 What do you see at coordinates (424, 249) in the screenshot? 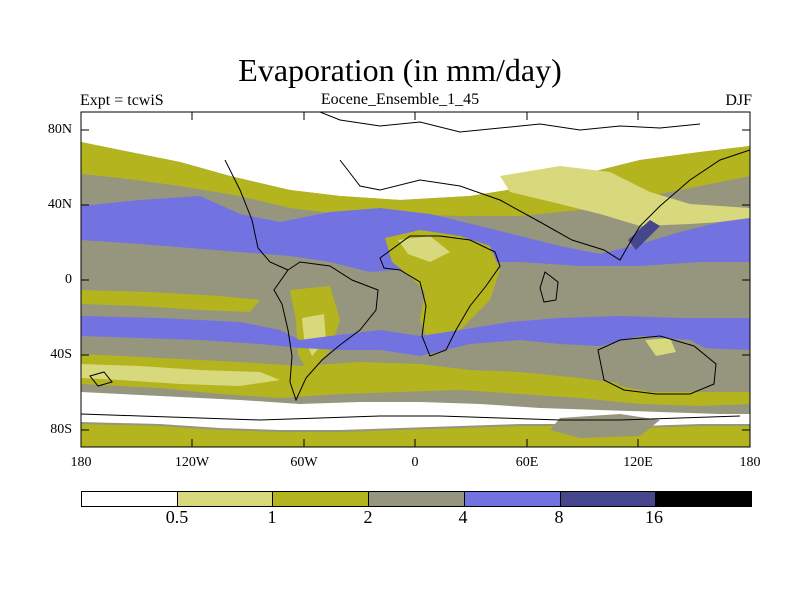
I see `africa-very-low` at bounding box center [424, 249].